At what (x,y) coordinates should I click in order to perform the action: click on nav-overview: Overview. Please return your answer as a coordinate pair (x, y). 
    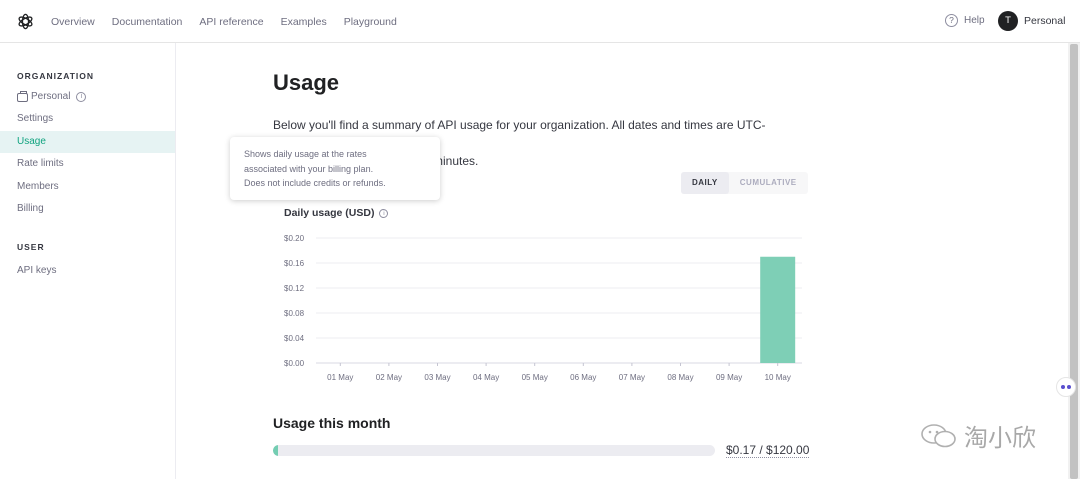
    Looking at the image, I should click on (73, 21).